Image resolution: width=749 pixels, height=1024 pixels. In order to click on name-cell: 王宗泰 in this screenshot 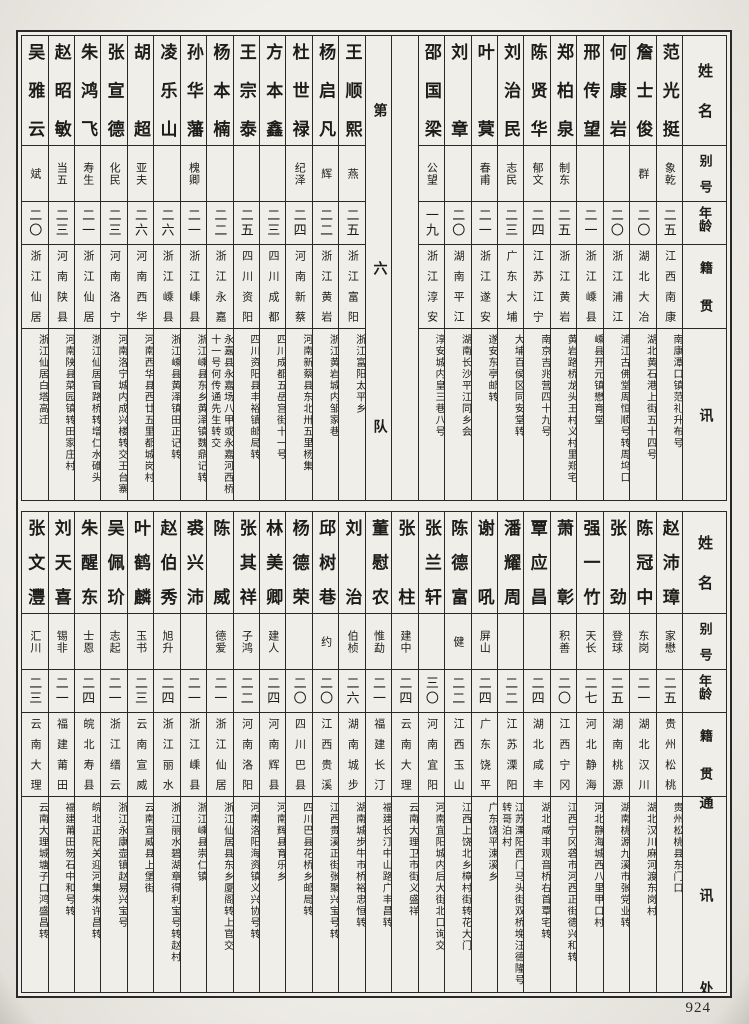, I will do `click(246, 91)`.